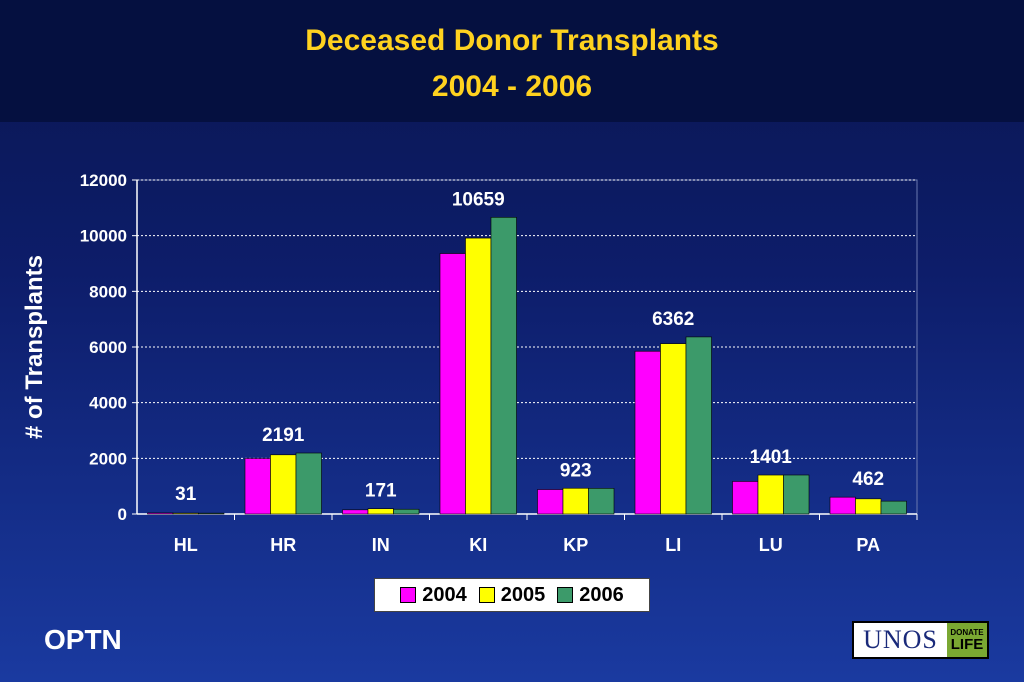 This screenshot has width=1024, height=682. Describe the element at coordinates (565, 595) in the screenshot. I see `legend-swatch-2006` at that location.